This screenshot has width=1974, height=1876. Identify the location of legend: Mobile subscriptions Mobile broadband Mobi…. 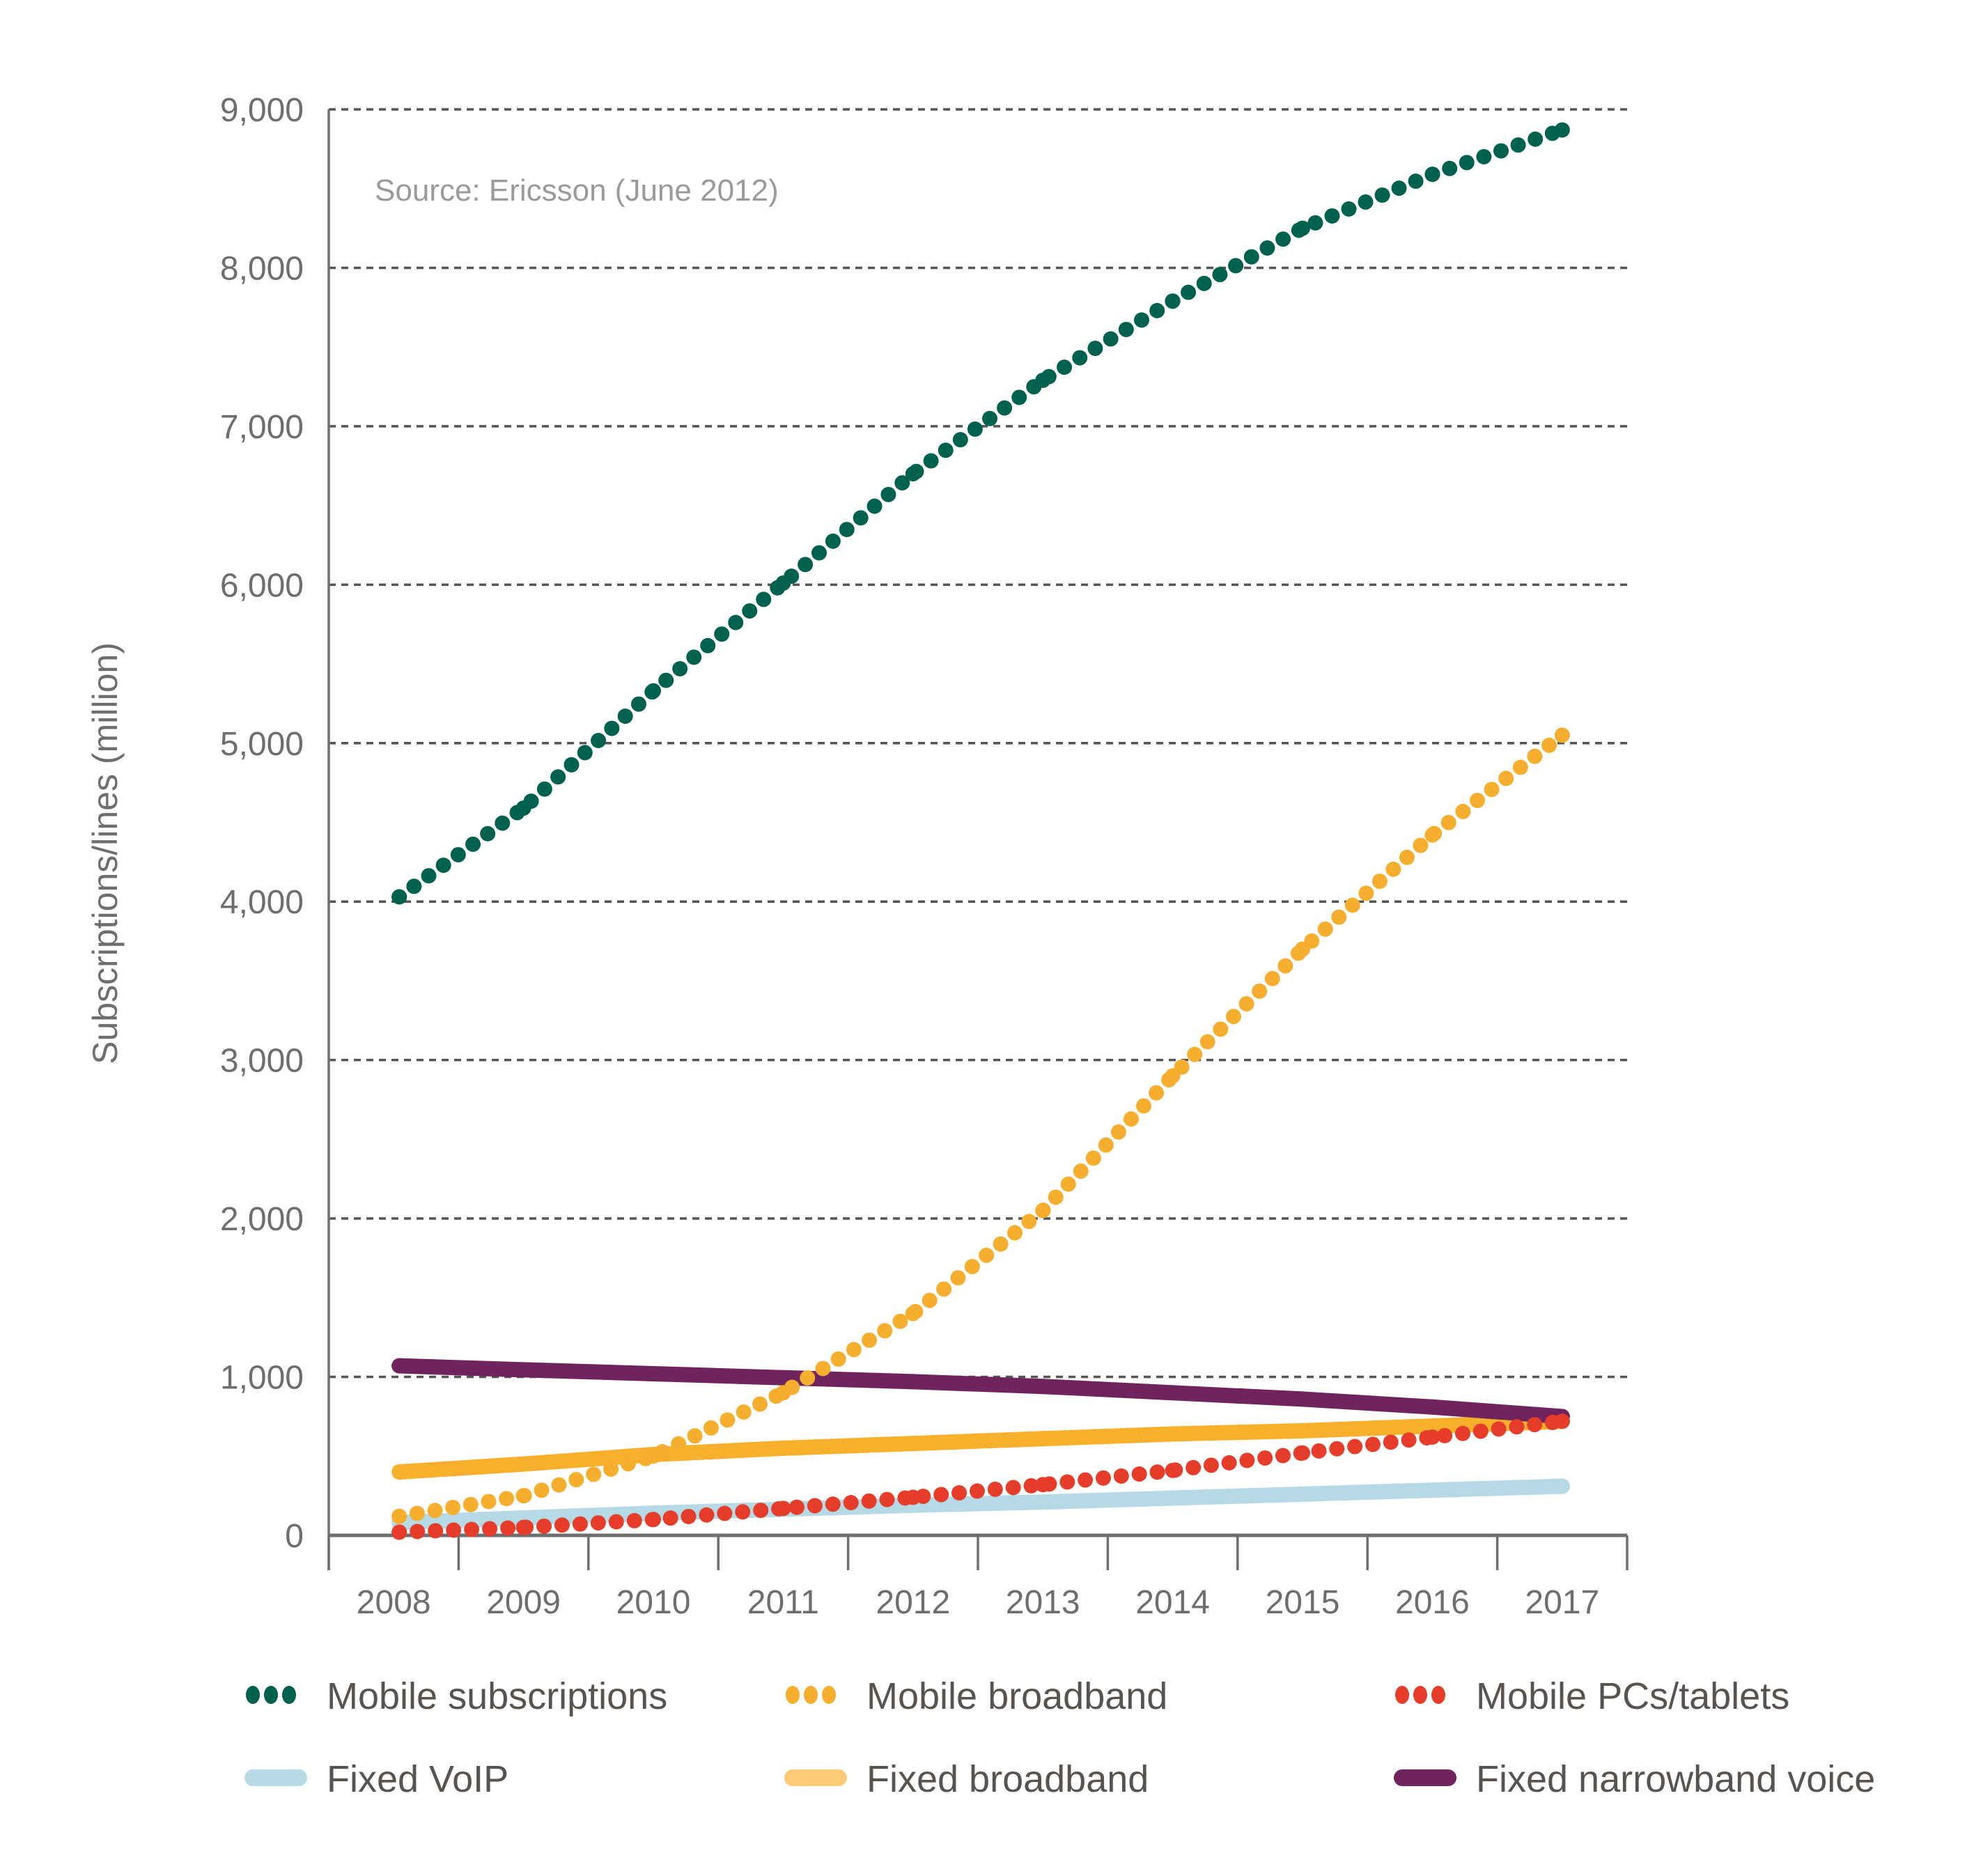
(1059, 1737).